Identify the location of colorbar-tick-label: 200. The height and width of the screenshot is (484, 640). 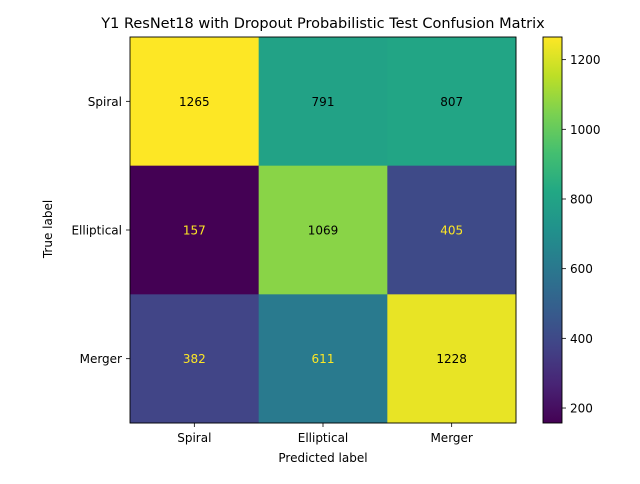
(581, 409).